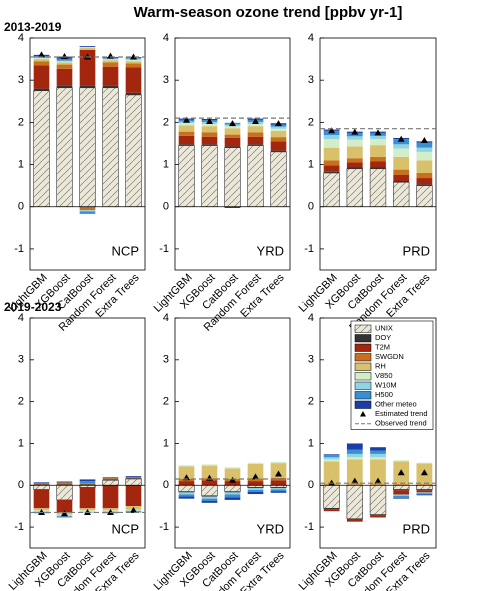 Image resolution: width=500 pixels, height=591 pixels. I want to click on period-label: 2019-2023, so click(33, 307).